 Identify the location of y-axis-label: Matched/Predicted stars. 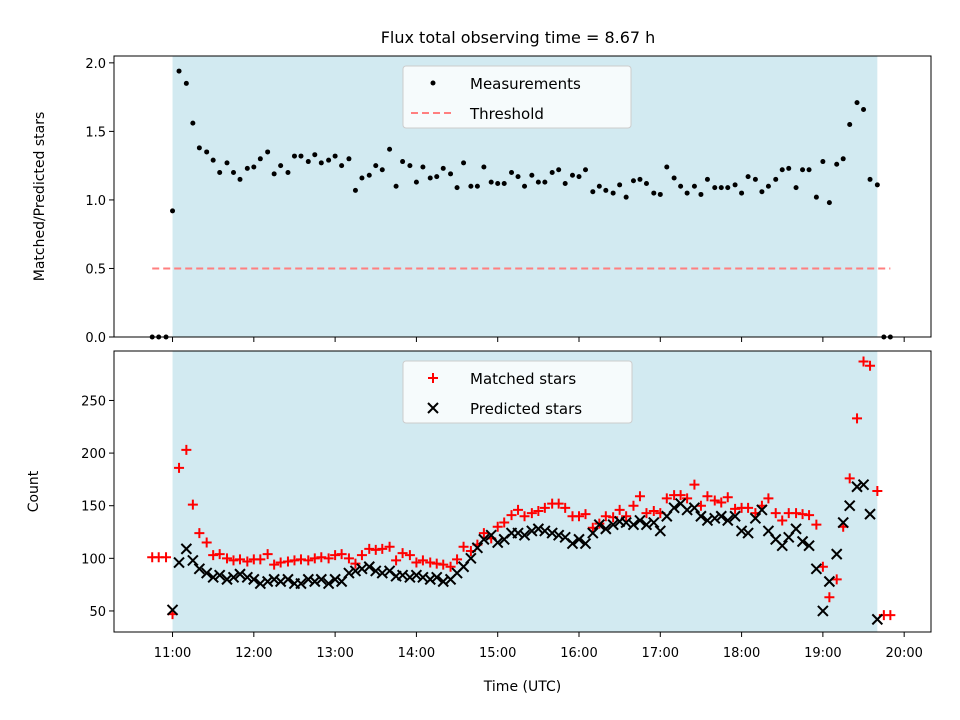
(40, 197).